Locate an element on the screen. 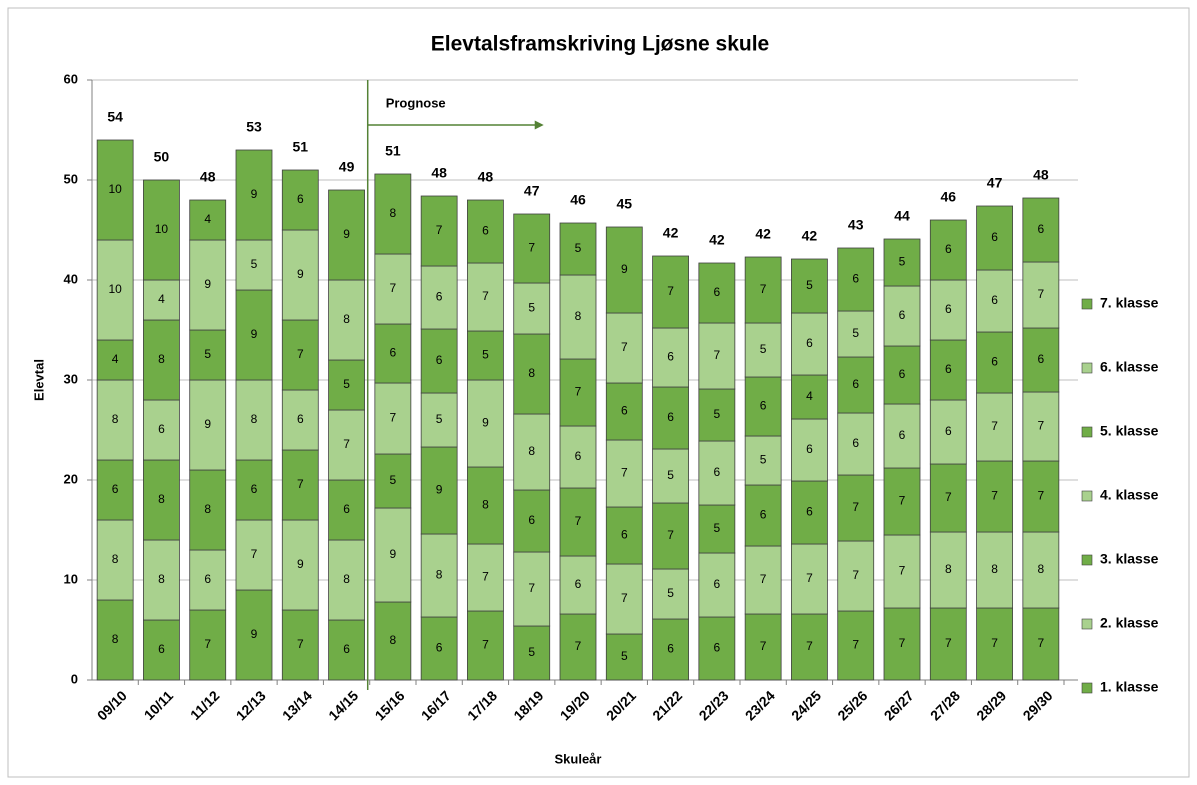 The height and width of the screenshot is (785, 1197). total-label: 54 is located at coordinates (115, 117).